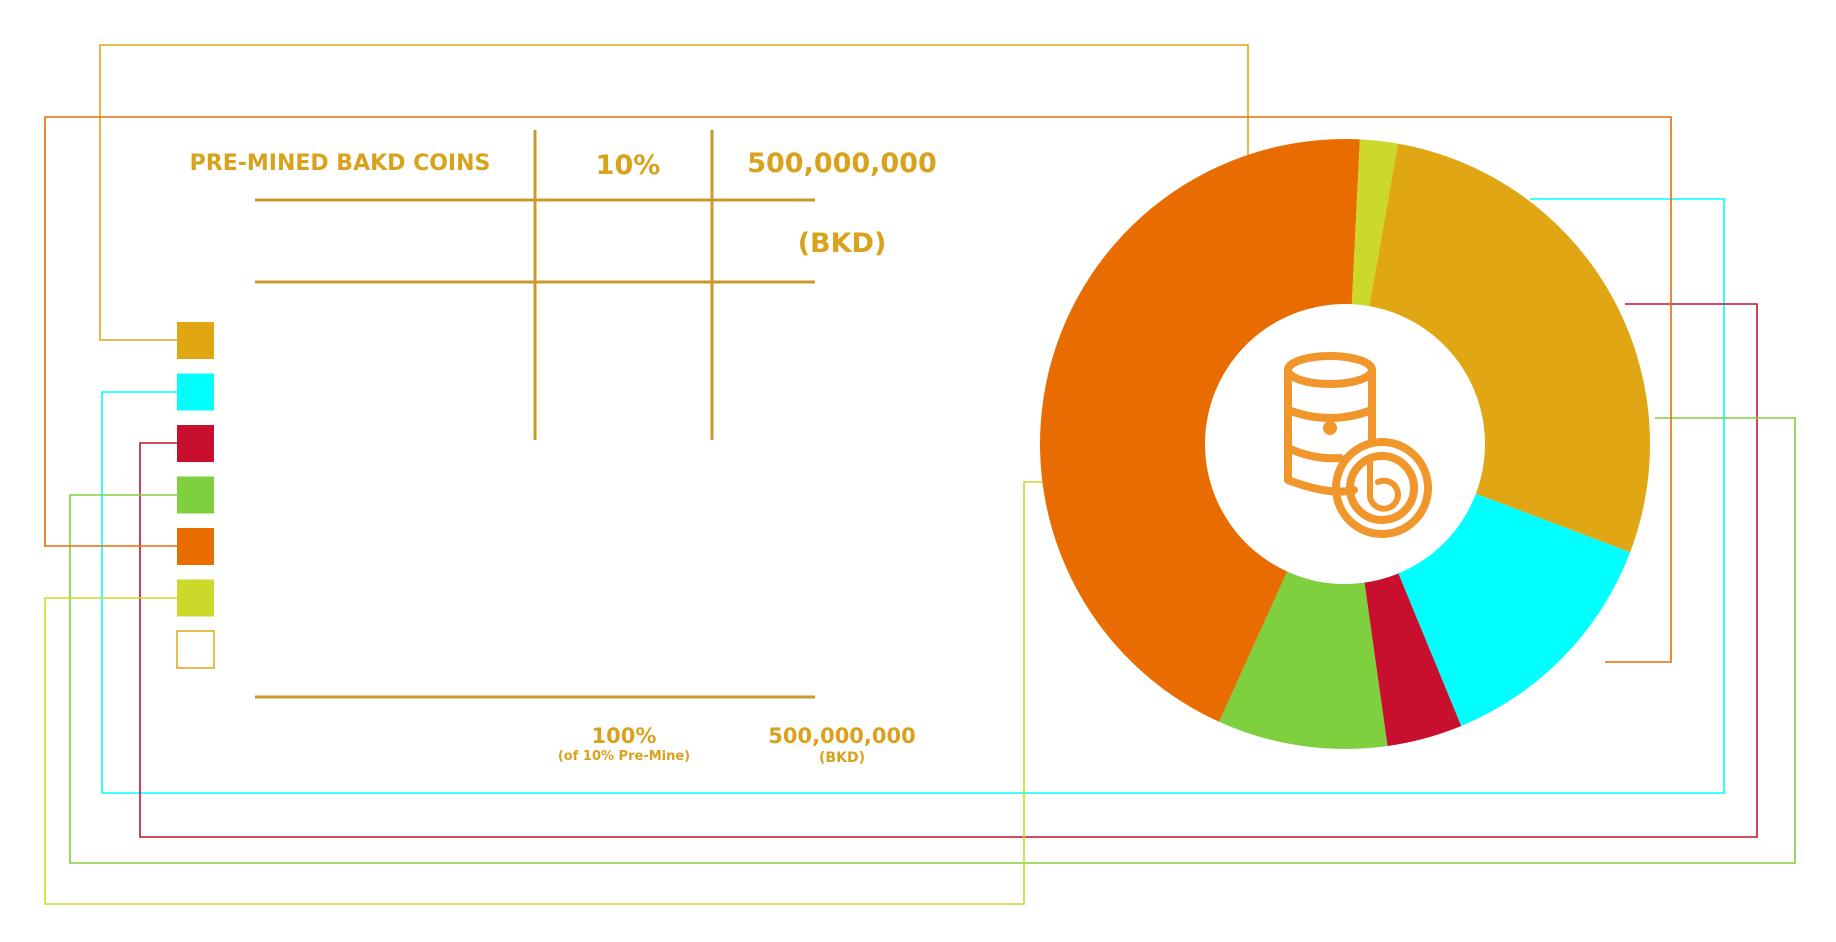 This screenshot has height=942, width=1836. Describe the element at coordinates (841, 736) in the screenshot. I see `table-total-amount: 500,000,000` at that location.